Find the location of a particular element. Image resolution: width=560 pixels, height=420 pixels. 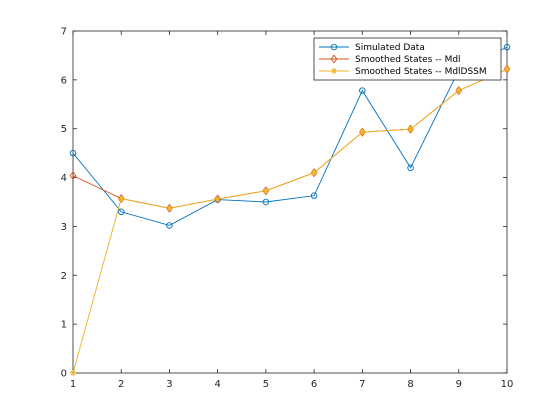

y-tick-label: 2 is located at coordinates (64, 276).